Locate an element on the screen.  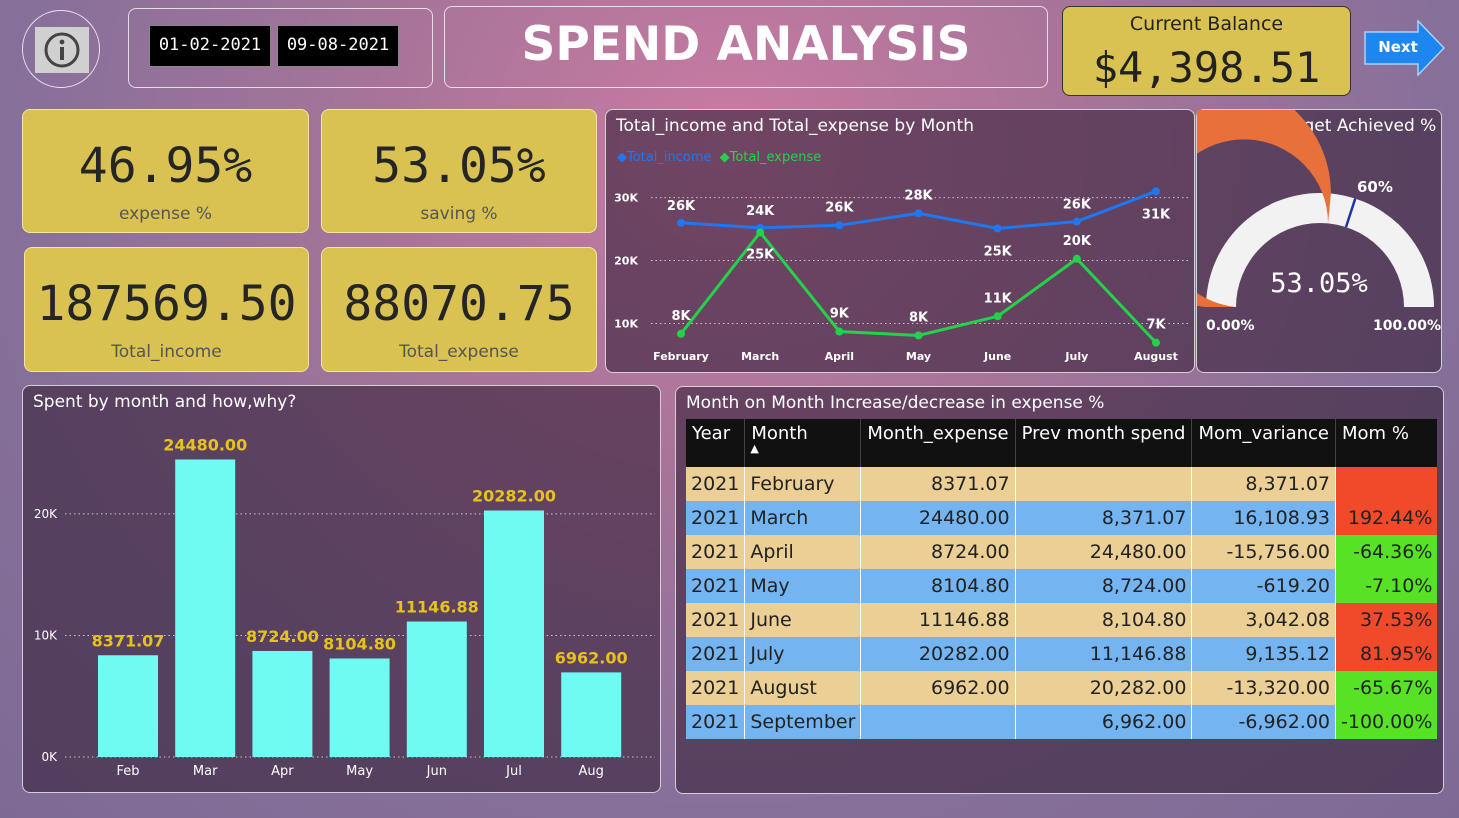
cell-prev-month-spend: 8,724.00 is located at coordinates (1104, 586).